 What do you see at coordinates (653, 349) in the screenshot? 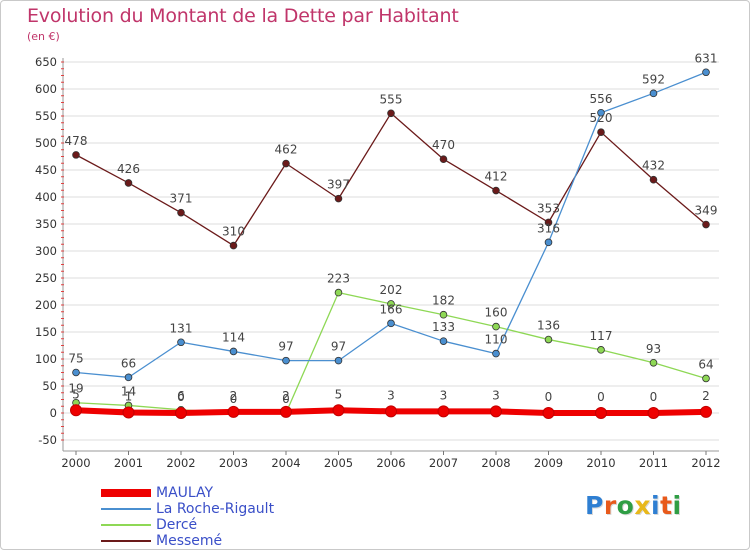
I see `data-label-derc-: 93` at bounding box center [653, 349].